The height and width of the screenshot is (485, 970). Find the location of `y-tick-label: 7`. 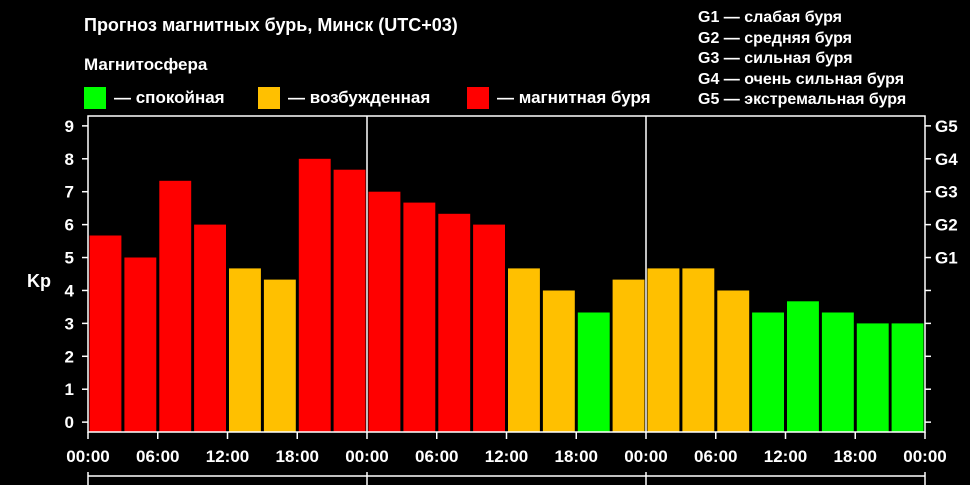

y-tick-label: 7 is located at coordinates (69, 192).